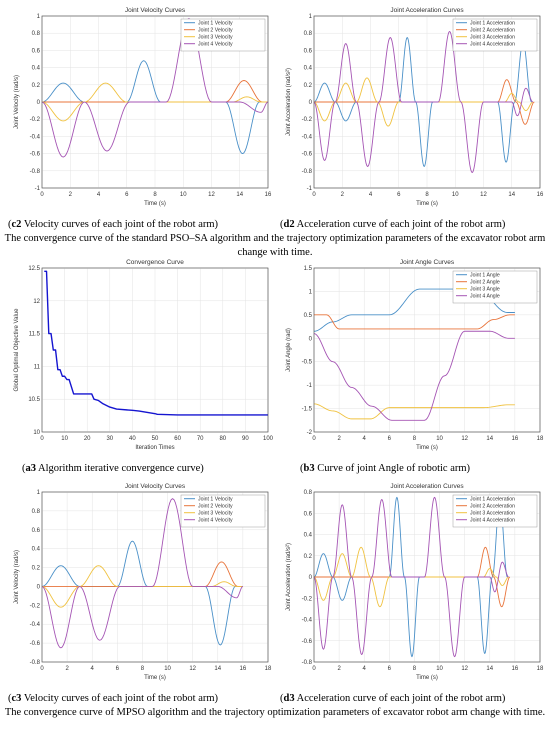 The image size is (550, 735). What do you see at coordinates (222, 439) in the screenshot?
I see `x-tick-label: 80` at bounding box center [222, 439].